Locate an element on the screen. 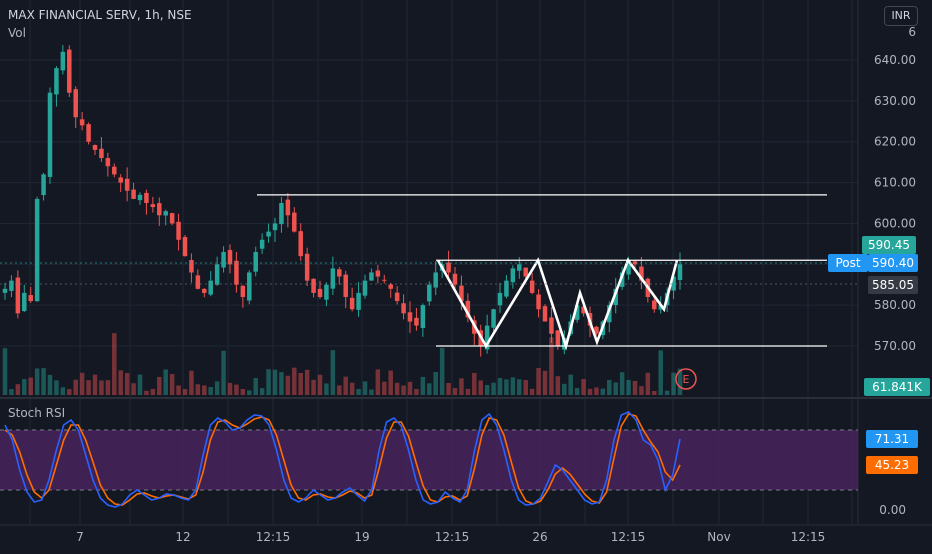 The height and width of the screenshot is (554, 932). price-tick-label: 570.00 is located at coordinates (895, 346).